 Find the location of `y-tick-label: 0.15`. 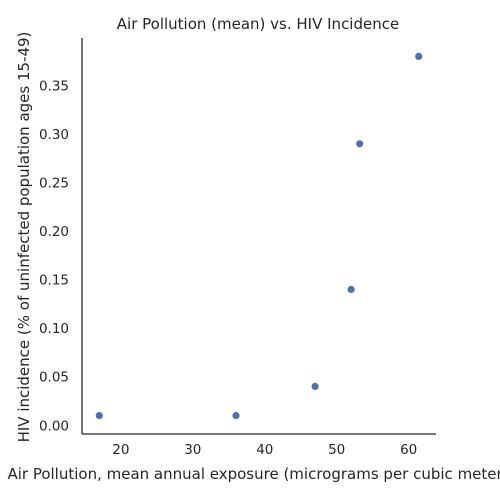

y-tick-label: 0.15 is located at coordinates (54, 281).